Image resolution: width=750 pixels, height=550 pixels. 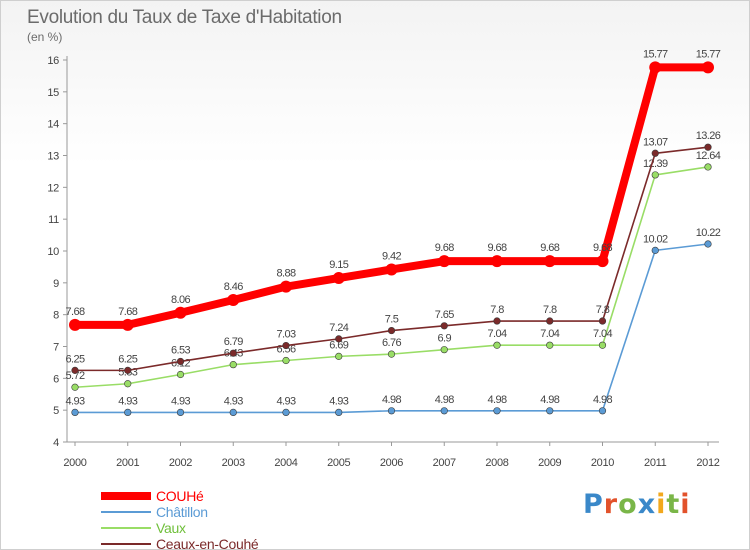 What do you see at coordinates (180, 350) in the screenshot?
I see `data-label: 6.53` at bounding box center [180, 350].